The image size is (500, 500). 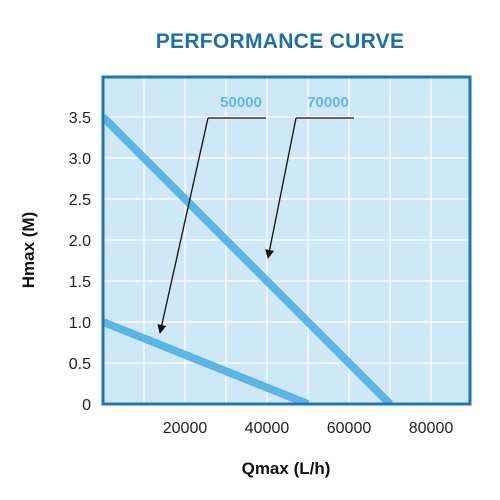 I want to click on x-tick-label: 60000, so click(x=349, y=428).